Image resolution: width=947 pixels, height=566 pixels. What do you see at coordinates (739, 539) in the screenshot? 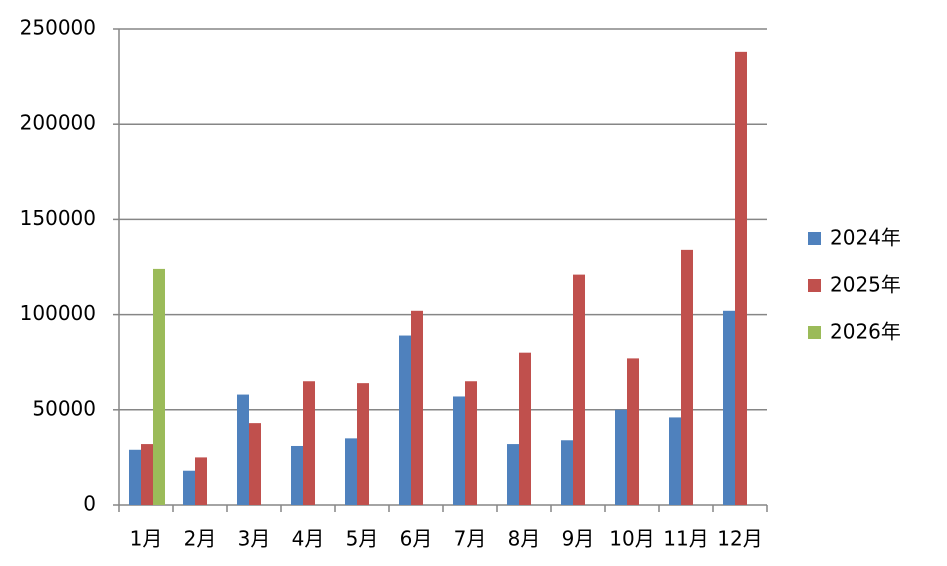
I see `x-tick-label: 12月` at bounding box center [739, 539].